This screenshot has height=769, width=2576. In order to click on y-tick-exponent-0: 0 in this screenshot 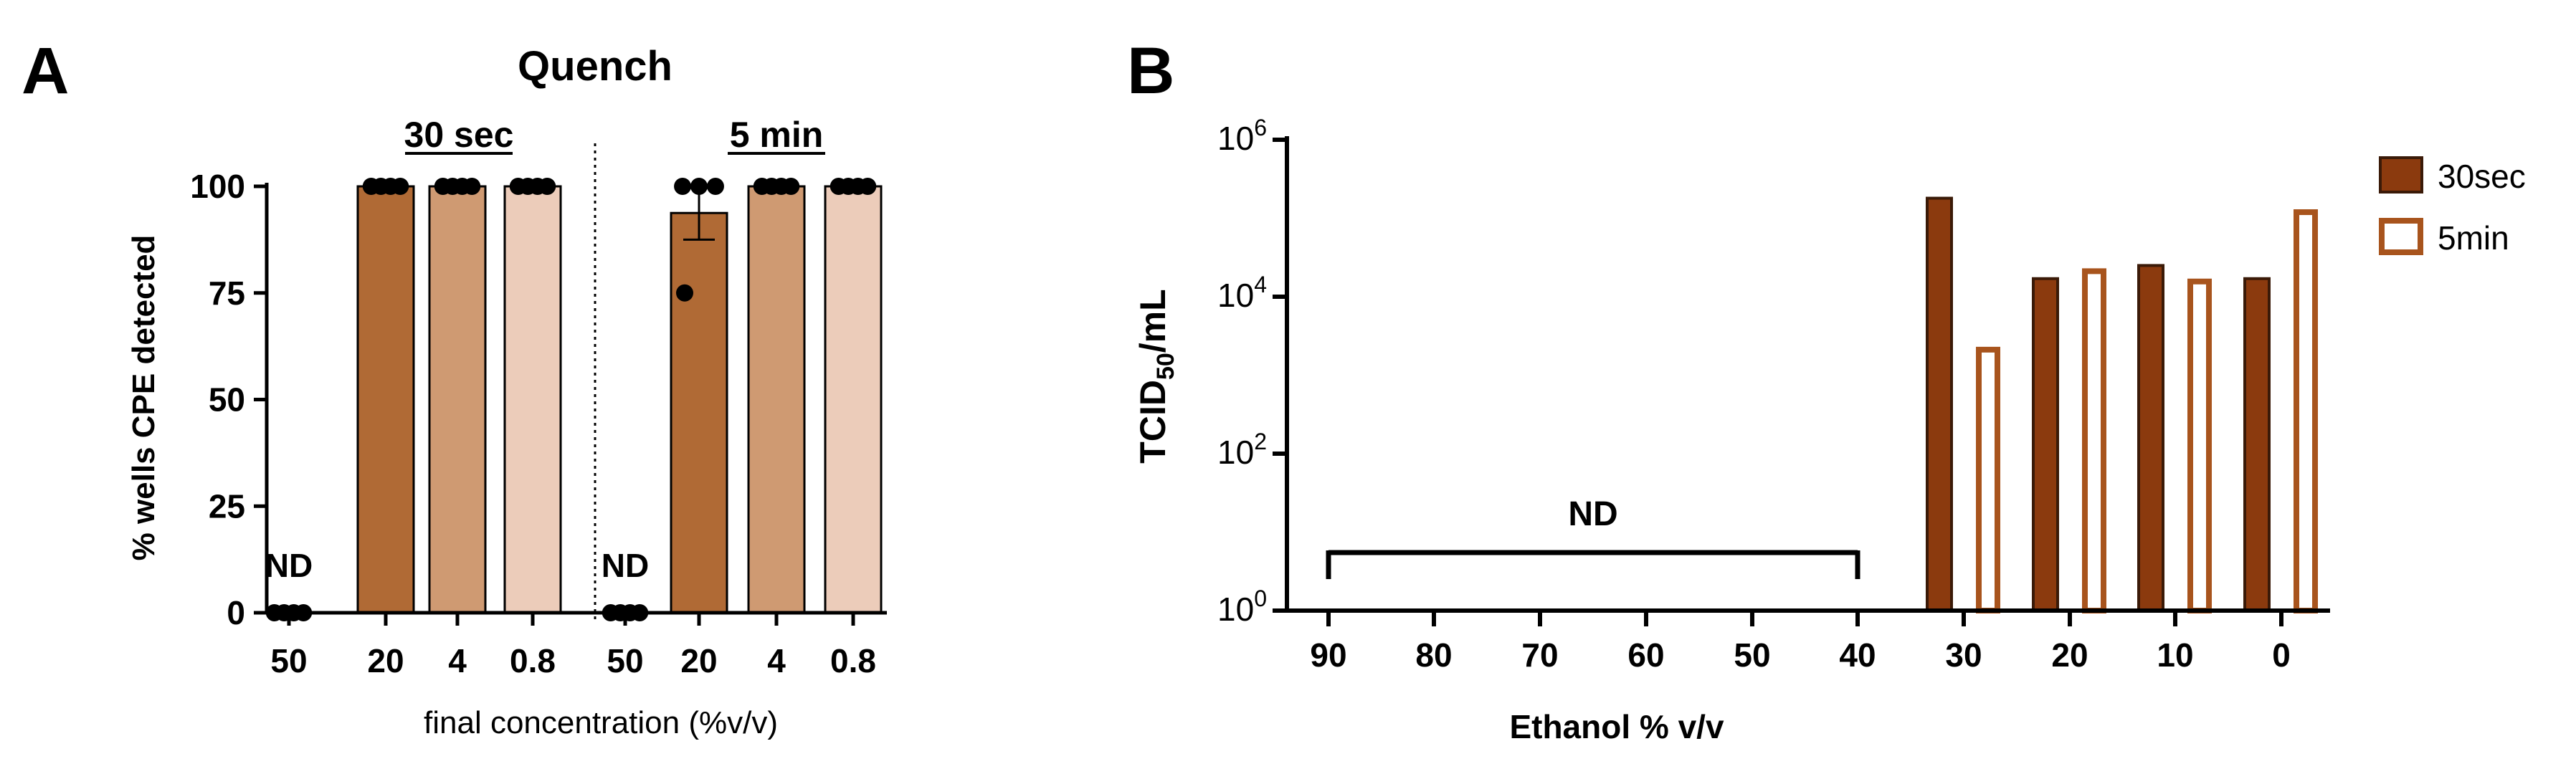, I will do `click(1260, 598)`.